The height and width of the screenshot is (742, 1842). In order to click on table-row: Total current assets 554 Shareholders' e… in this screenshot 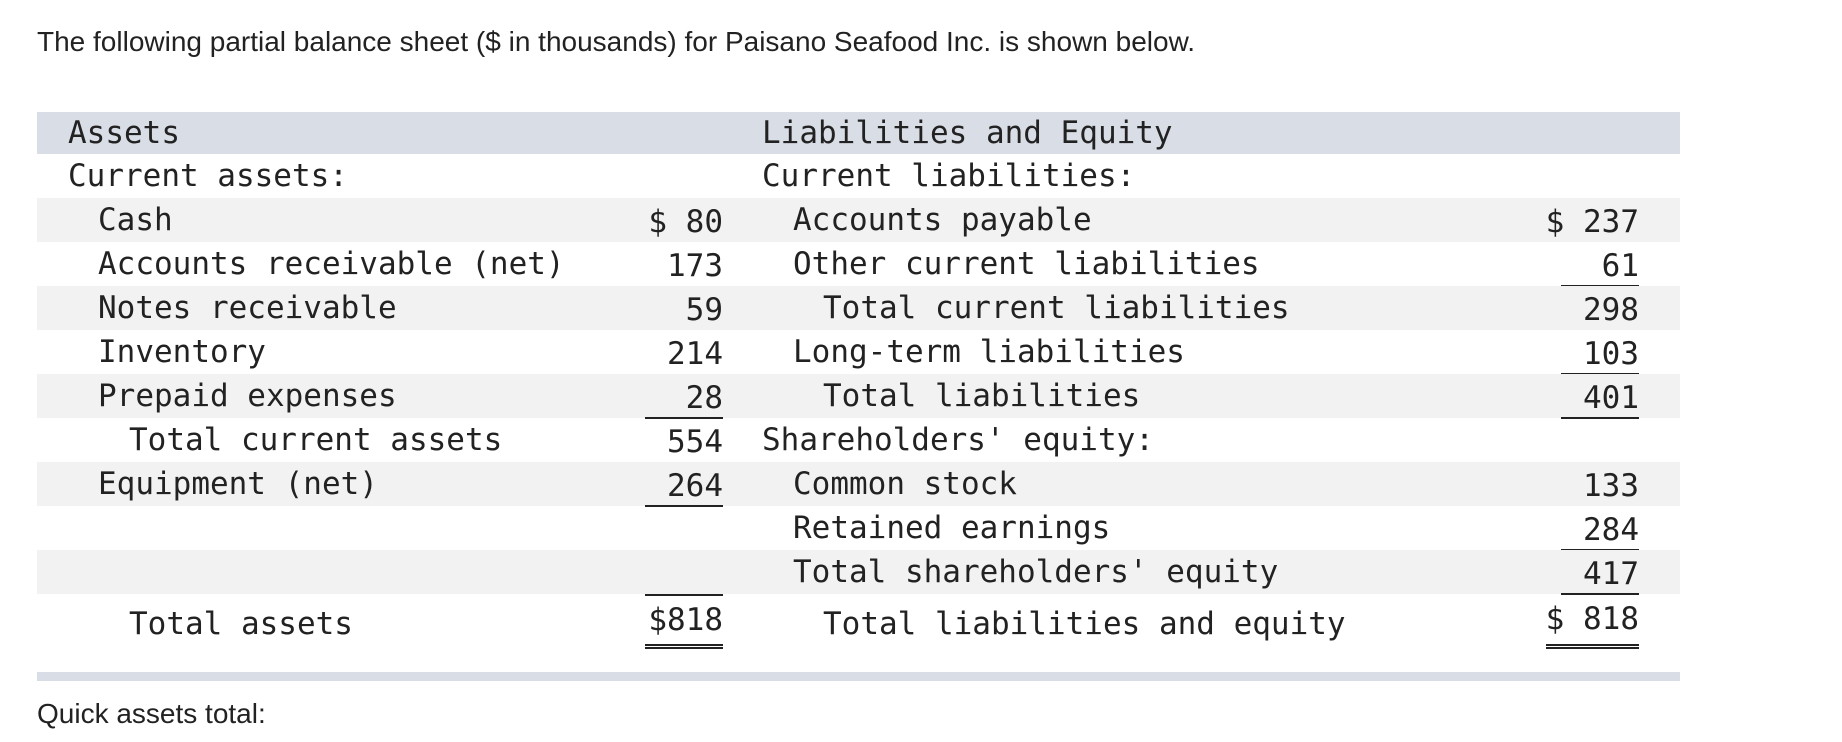, I will do `click(858, 440)`.